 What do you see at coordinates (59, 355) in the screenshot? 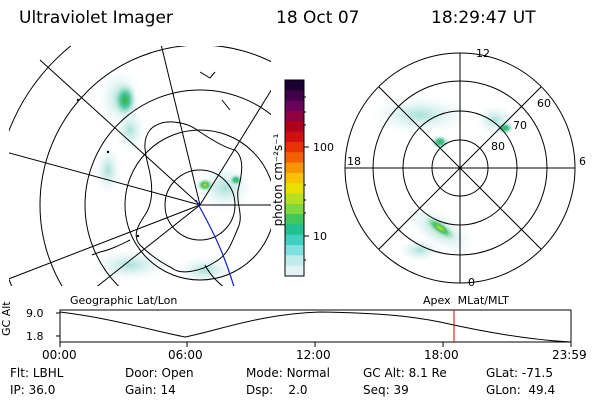
I see `timeline-xtick-0: 00:00` at bounding box center [59, 355].